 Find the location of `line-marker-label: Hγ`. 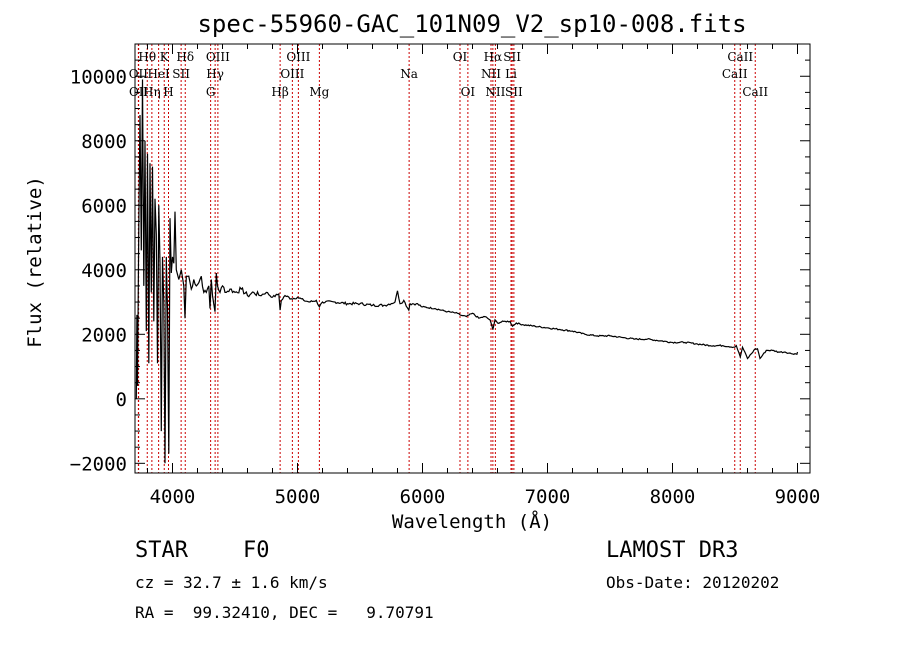

line-marker-label: Hγ is located at coordinates (215, 74).